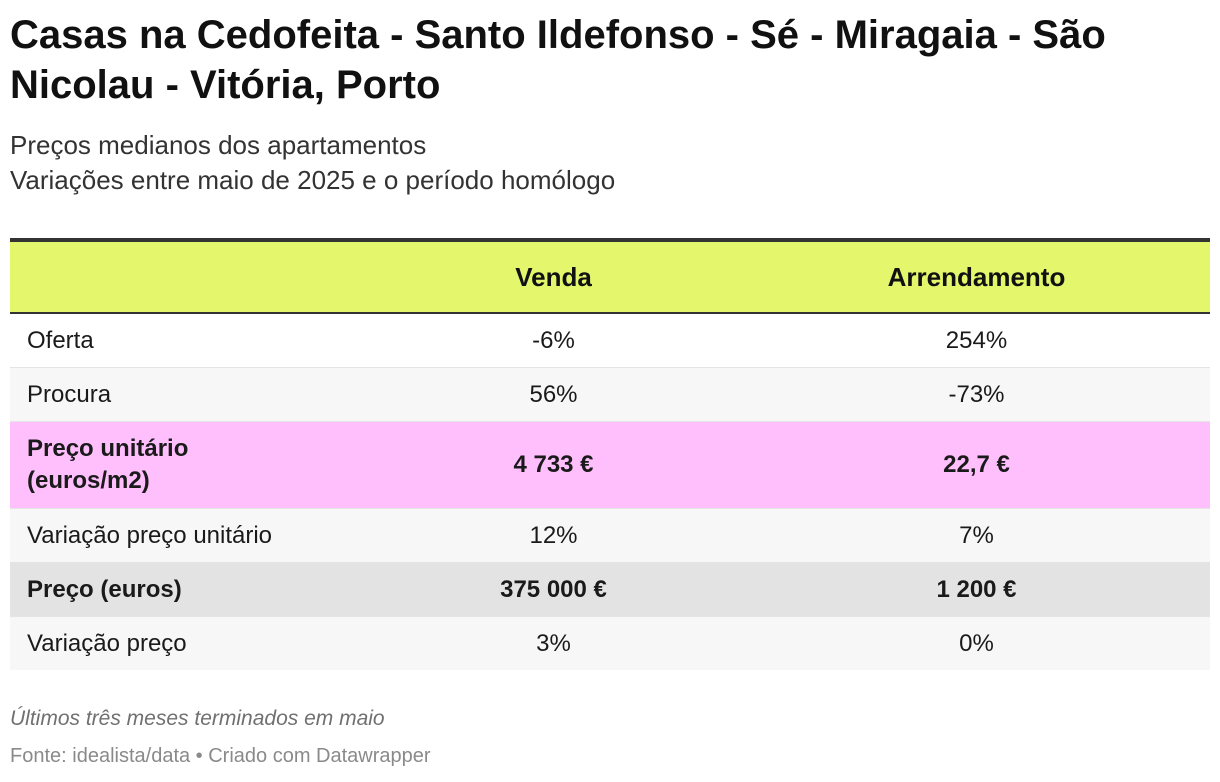 The width and height of the screenshot is (1220, 782). Describe the element at coordinates (553, 394) in the screenshot. I see `cell-venda: 56%` at that location.